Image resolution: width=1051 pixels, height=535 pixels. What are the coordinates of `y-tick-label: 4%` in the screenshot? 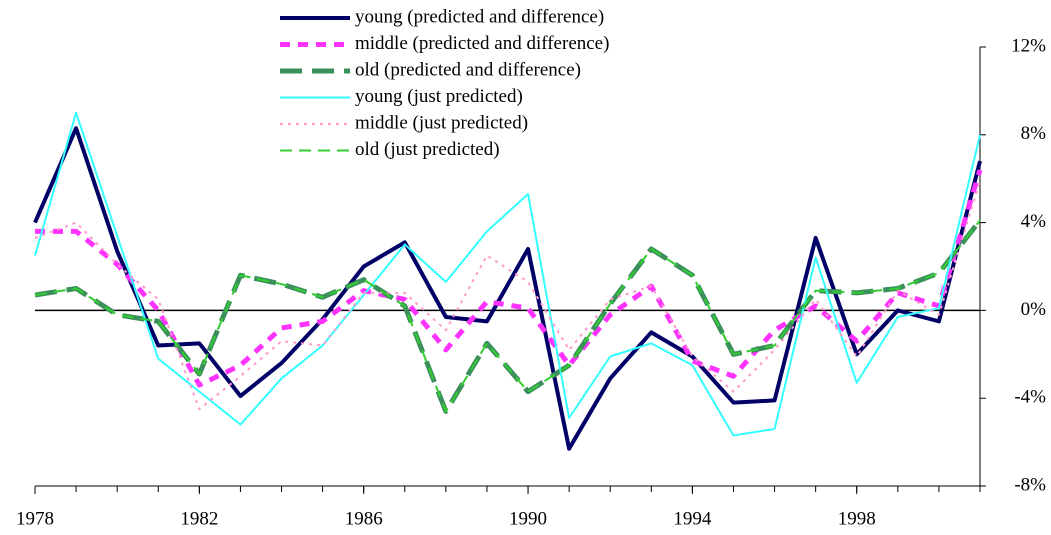 It's located at (1034, 221).